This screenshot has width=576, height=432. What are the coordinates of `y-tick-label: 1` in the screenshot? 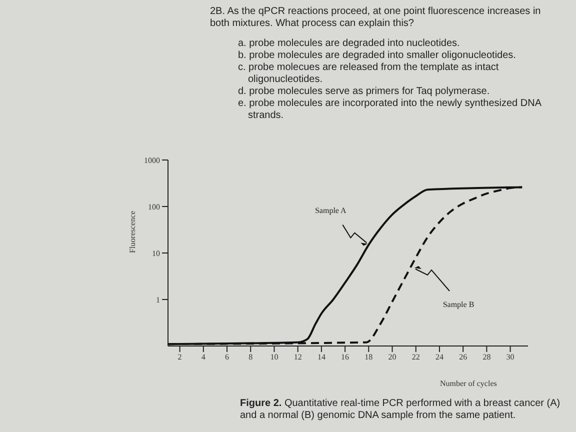 It's located at (158, 299).